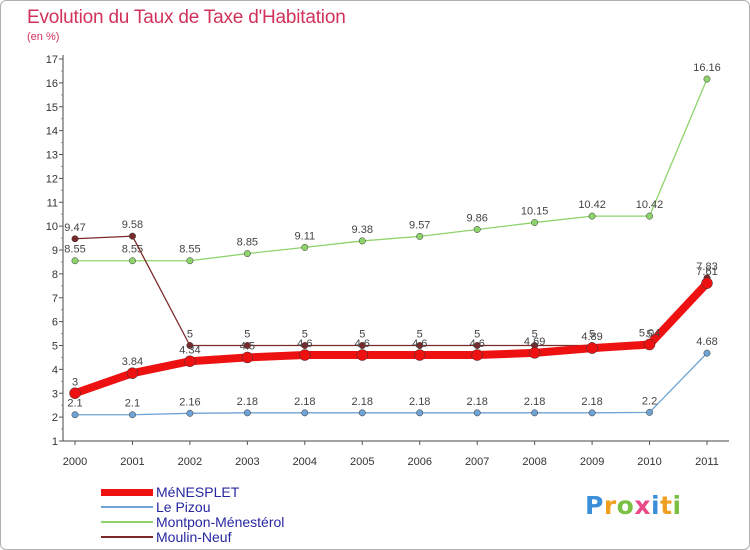 Image resolution: width=750 pixels, height=550 pixels. I want to click on y-tick-label: 11, so click(52, 203).